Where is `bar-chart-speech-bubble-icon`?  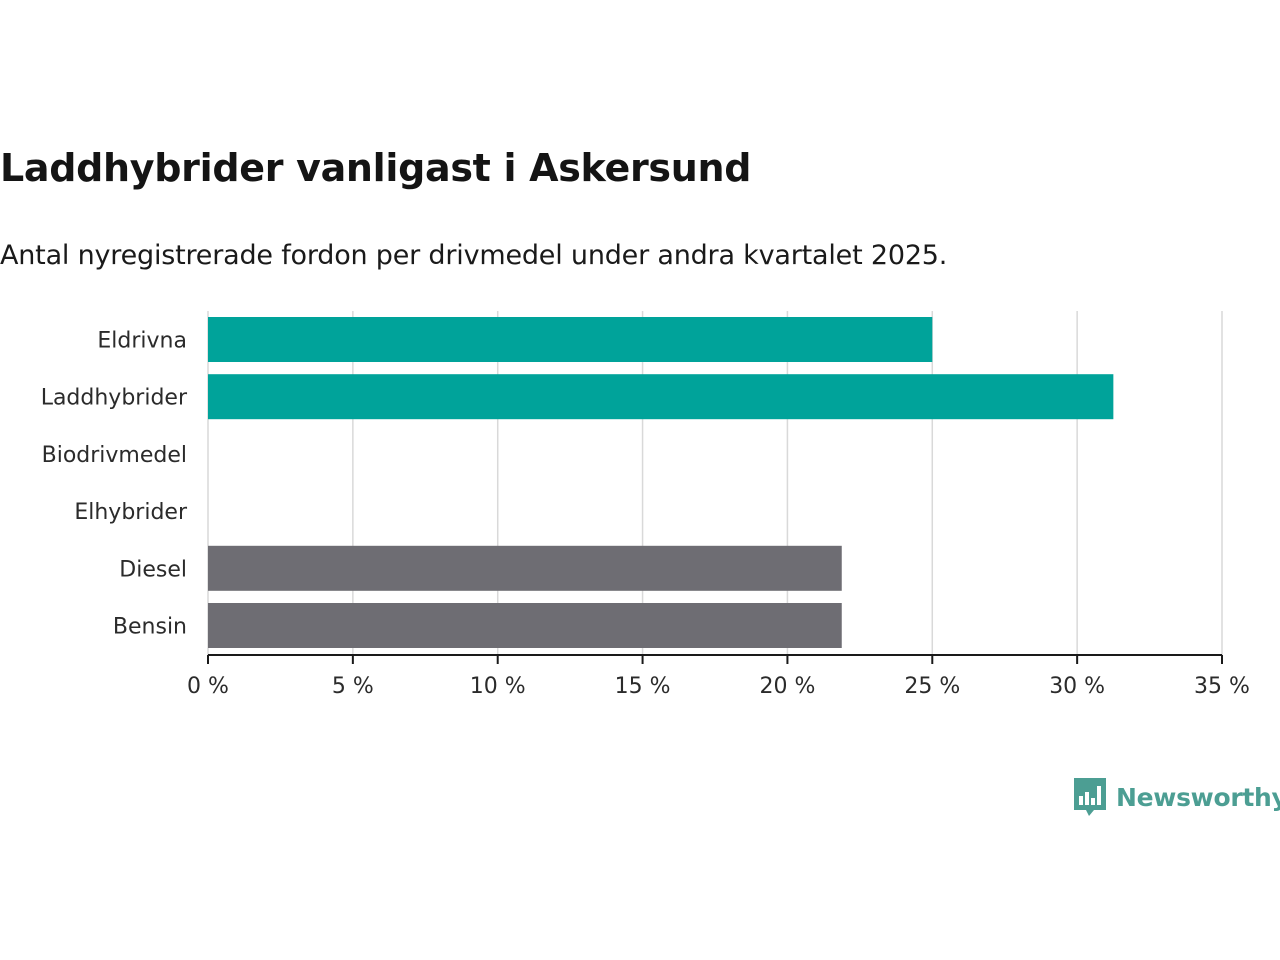
bar-chart-speech-bubble-icon is located at coordinates (1090, 797).